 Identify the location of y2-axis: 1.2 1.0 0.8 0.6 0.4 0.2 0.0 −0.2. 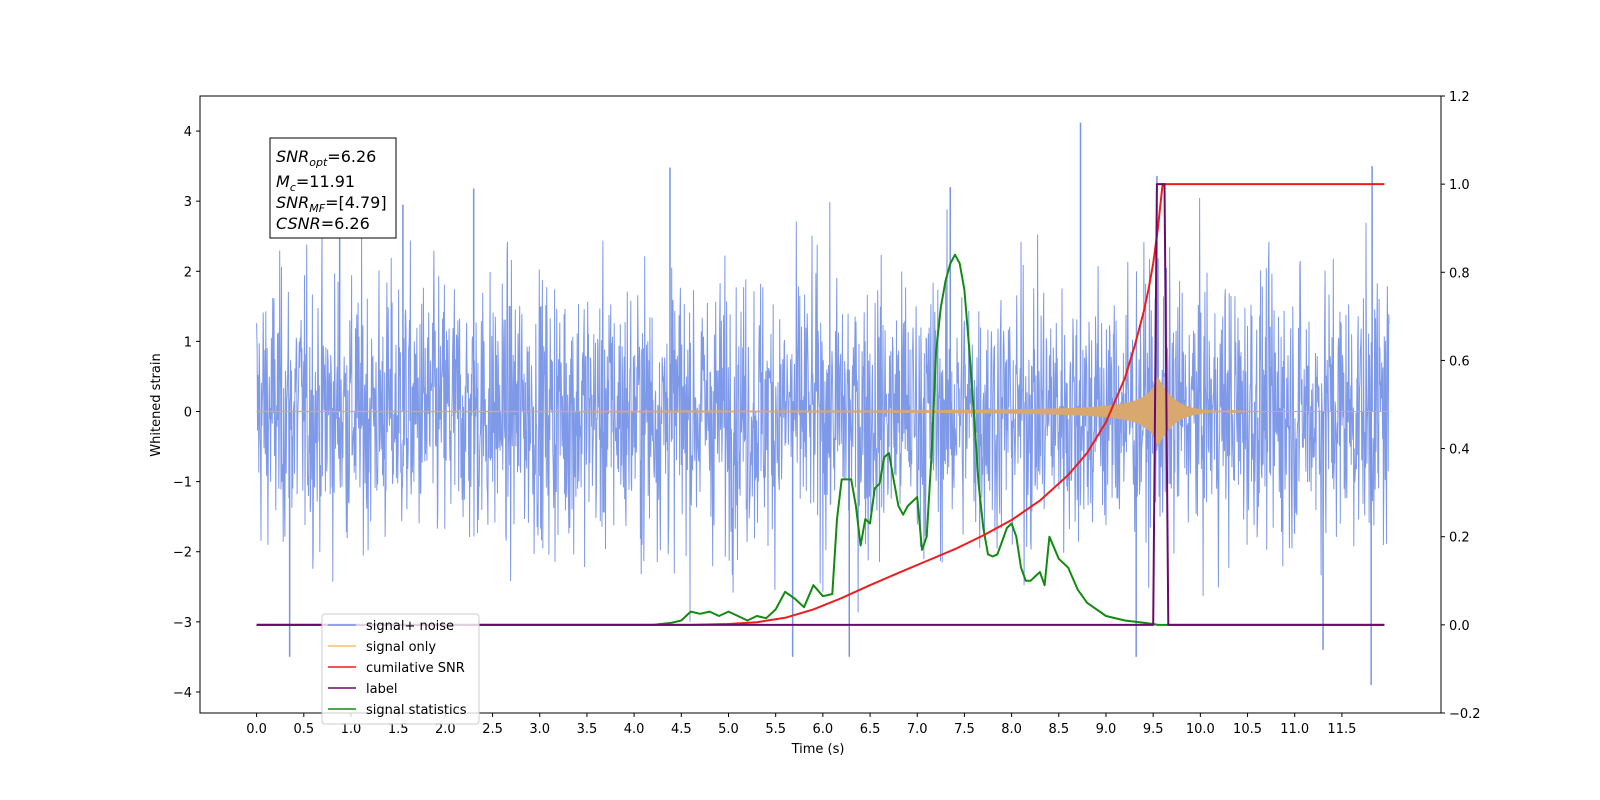
(1461, 406).